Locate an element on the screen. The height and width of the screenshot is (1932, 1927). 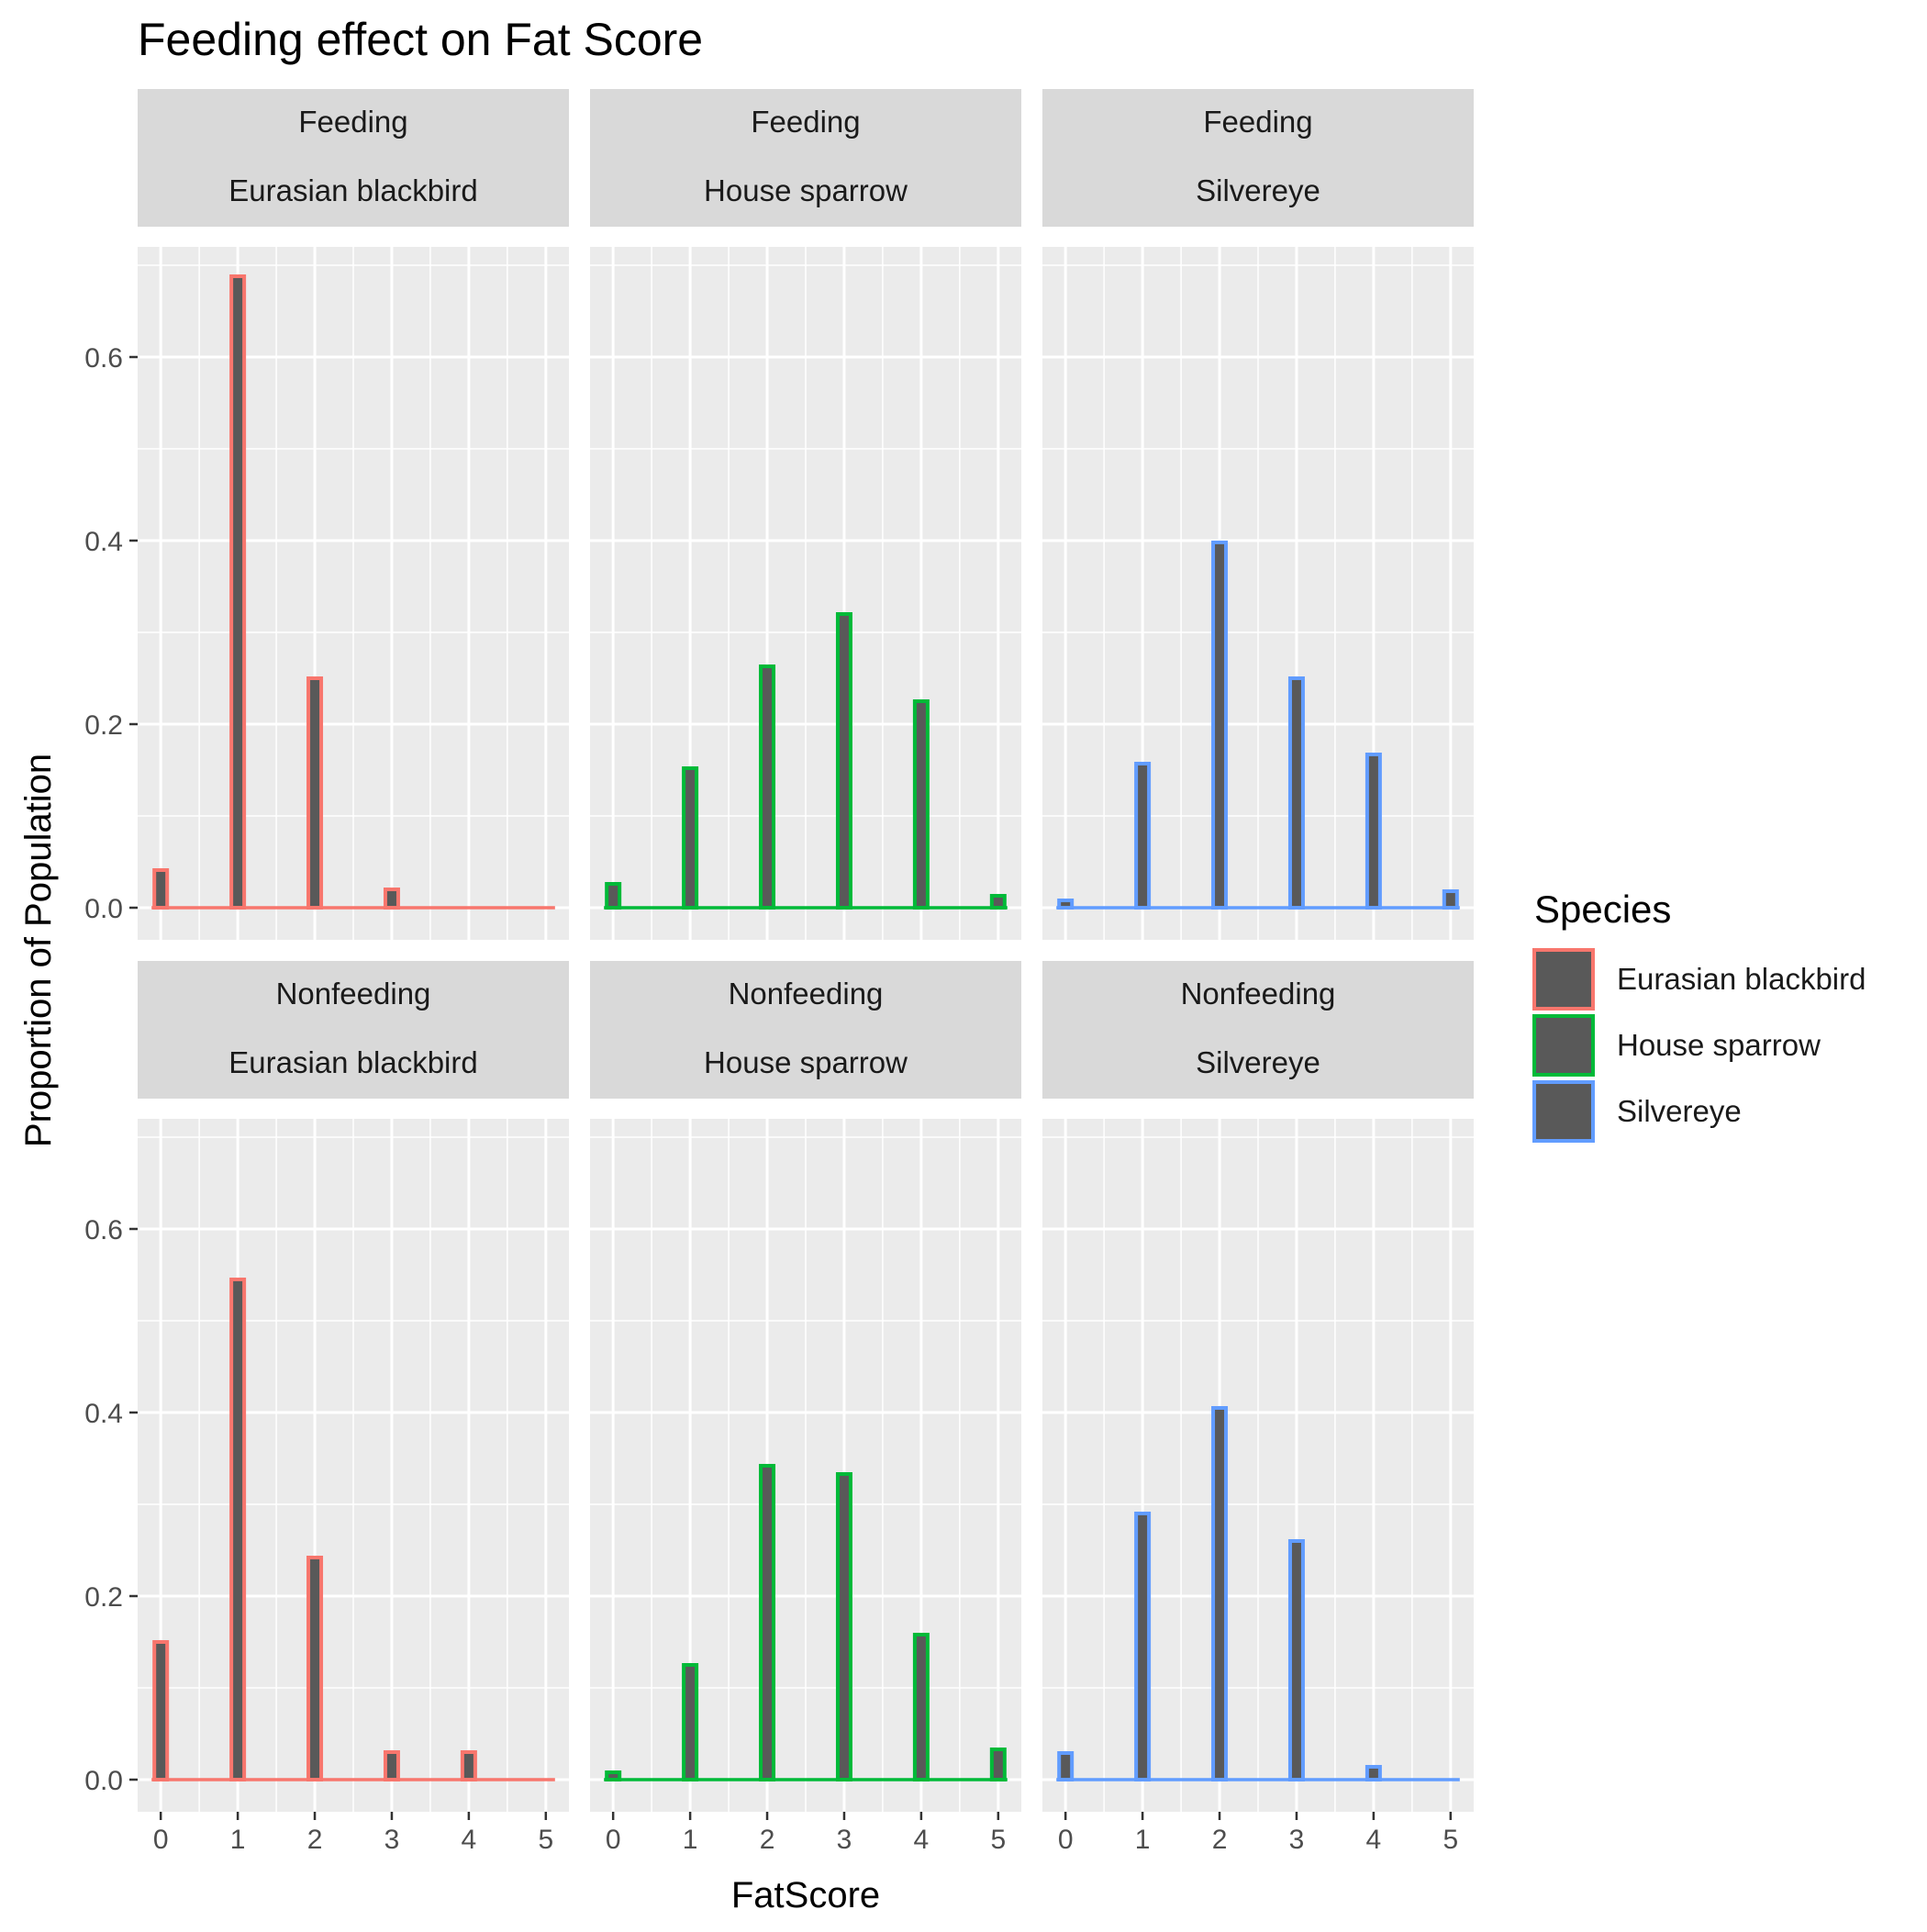
legend-label-2: Silvereye is located at coordinates (1679, 1111).